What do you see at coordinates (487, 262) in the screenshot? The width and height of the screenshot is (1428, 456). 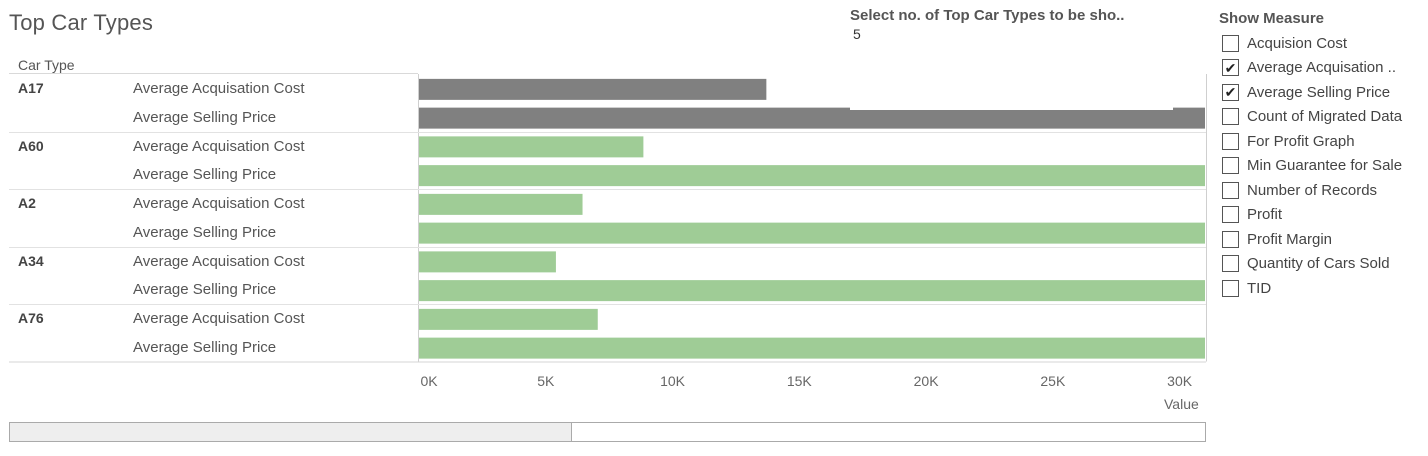 I see `bar: A34 — Average Acquisation Cost: 5400` at bounding box center [487, 262].